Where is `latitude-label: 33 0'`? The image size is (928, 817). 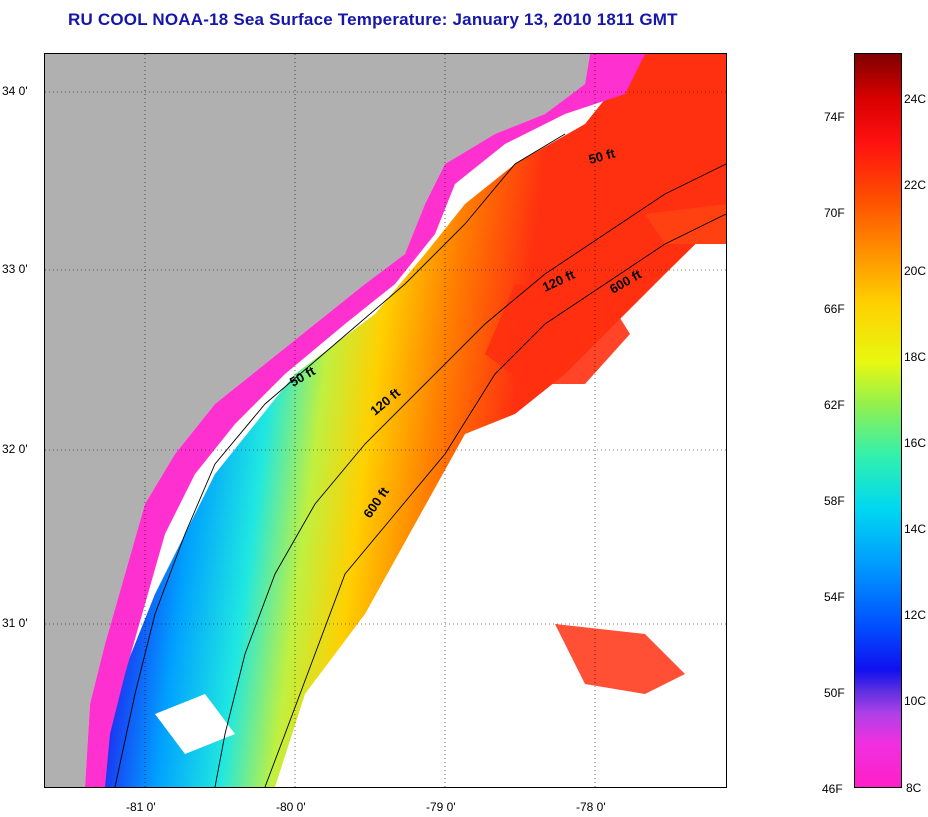
latitude-label: 33 0' is located at coordinates (15, 269).